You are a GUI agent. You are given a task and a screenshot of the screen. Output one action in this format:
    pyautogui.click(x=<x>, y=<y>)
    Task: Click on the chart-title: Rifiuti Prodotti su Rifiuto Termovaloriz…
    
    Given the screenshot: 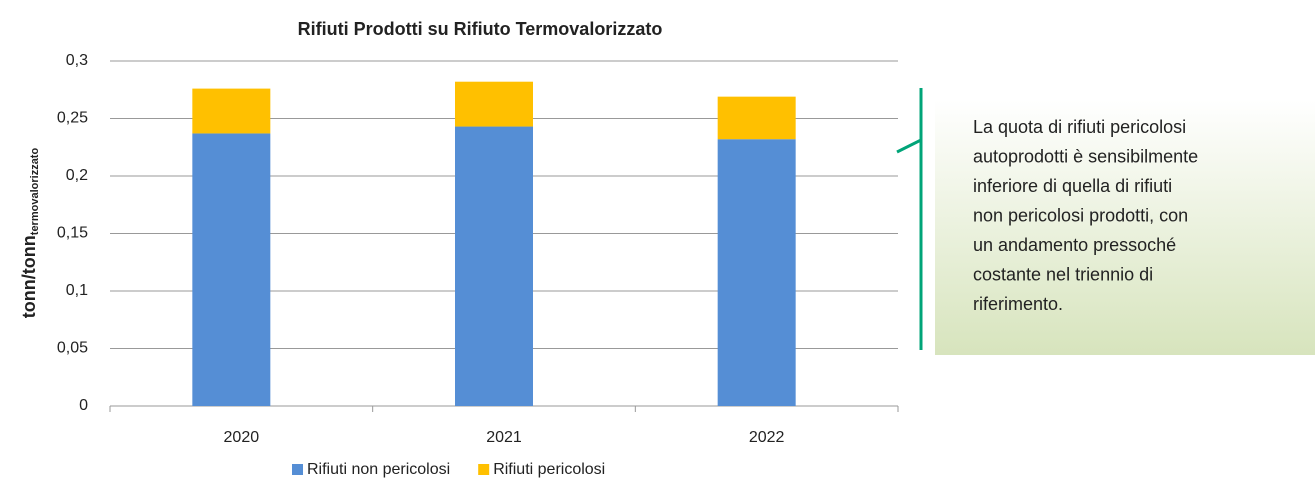 What is the action you would take?
    pyautogui.click(x=480, y=29)
    